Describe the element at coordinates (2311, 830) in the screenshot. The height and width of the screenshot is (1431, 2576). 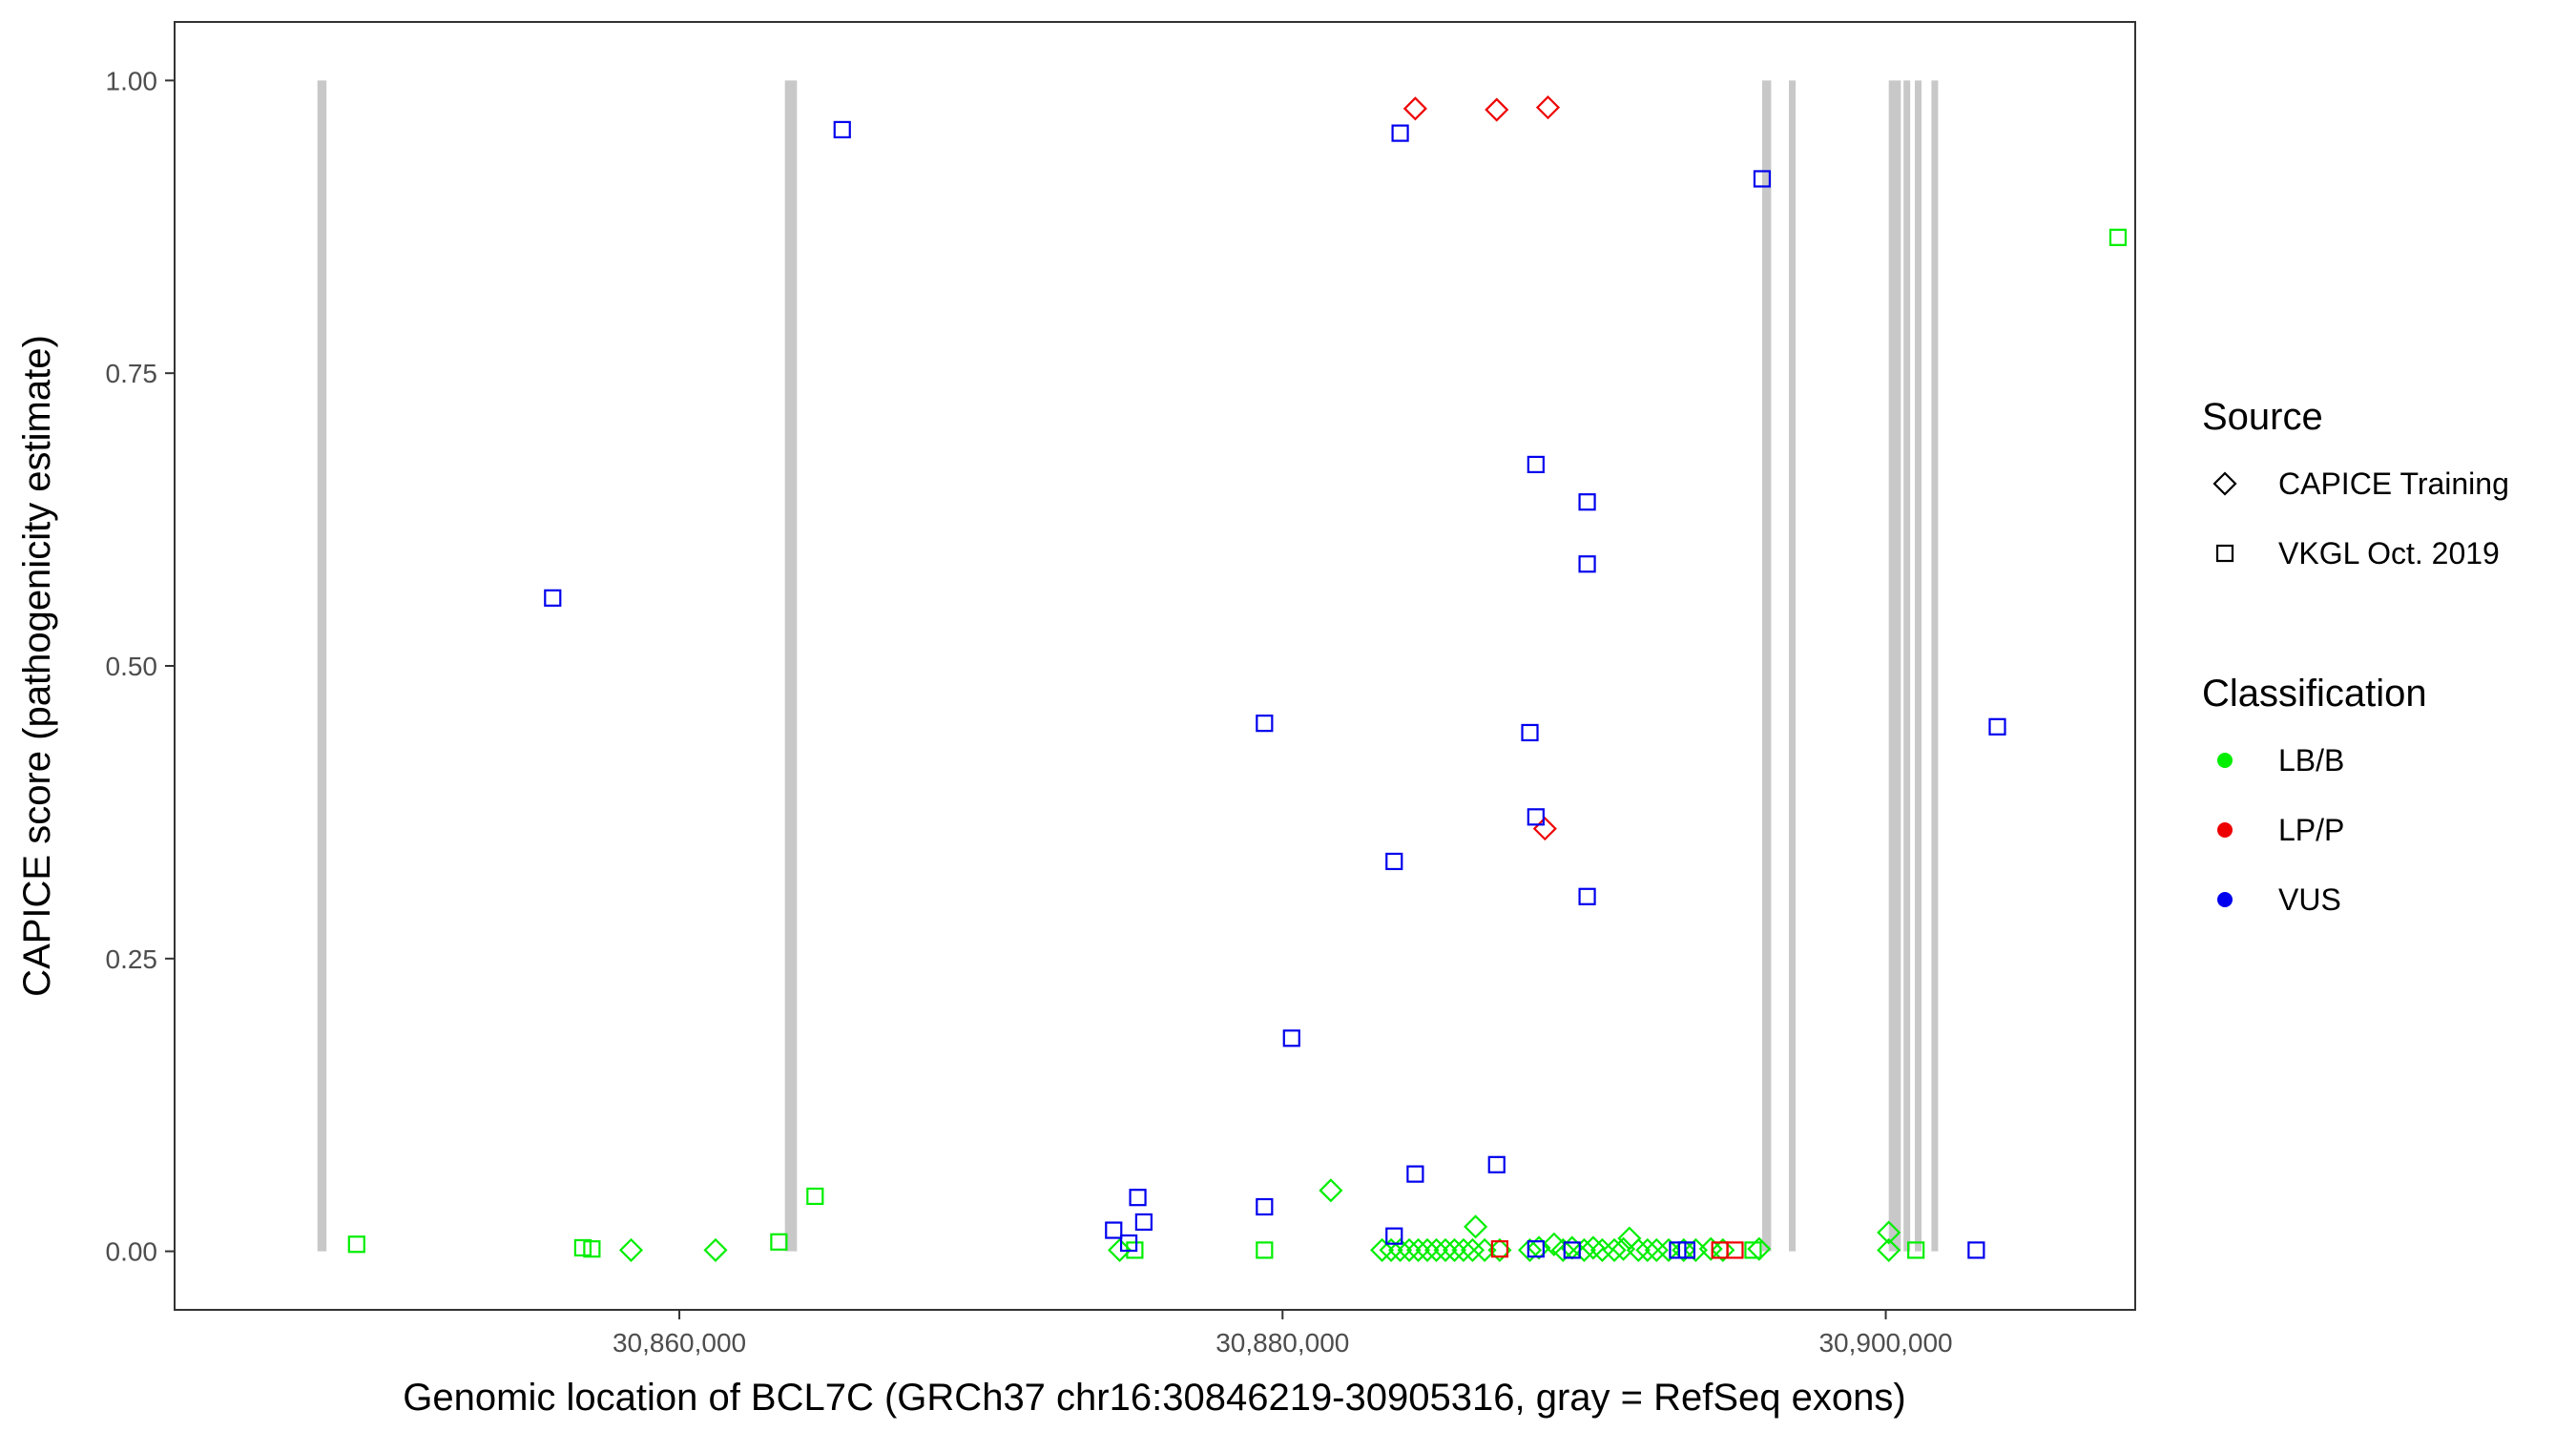
I see `legend-label-classification-2: LP/P` at that location.